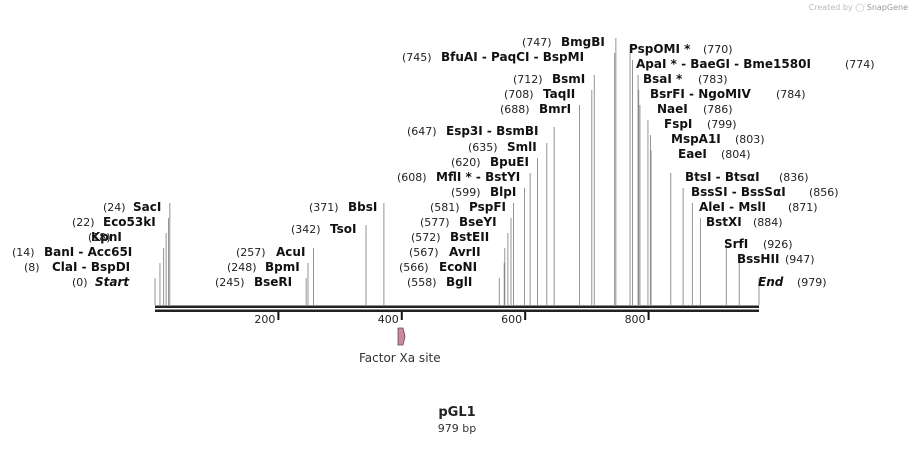 The width and height of the screenshot is (914, 449). Describe the element at coordinates (91, 267) in the screenshot. I see `enzyme-label-clai: ClaI - BspDI` at that location.